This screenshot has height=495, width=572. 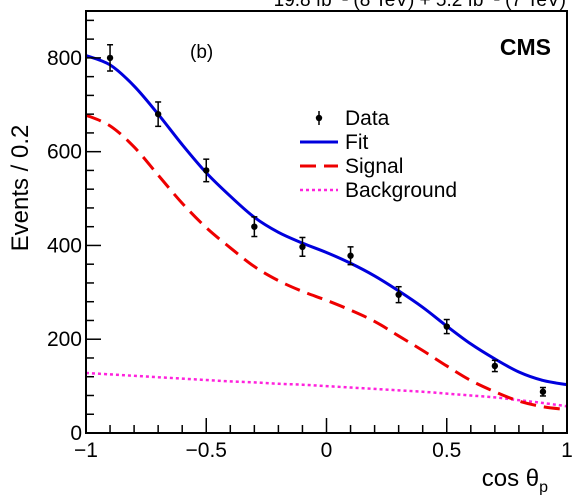 What do you see at coordinates (319, 118) in the screenshot?
I see `legend-marker` at bounding box center [319, 118].